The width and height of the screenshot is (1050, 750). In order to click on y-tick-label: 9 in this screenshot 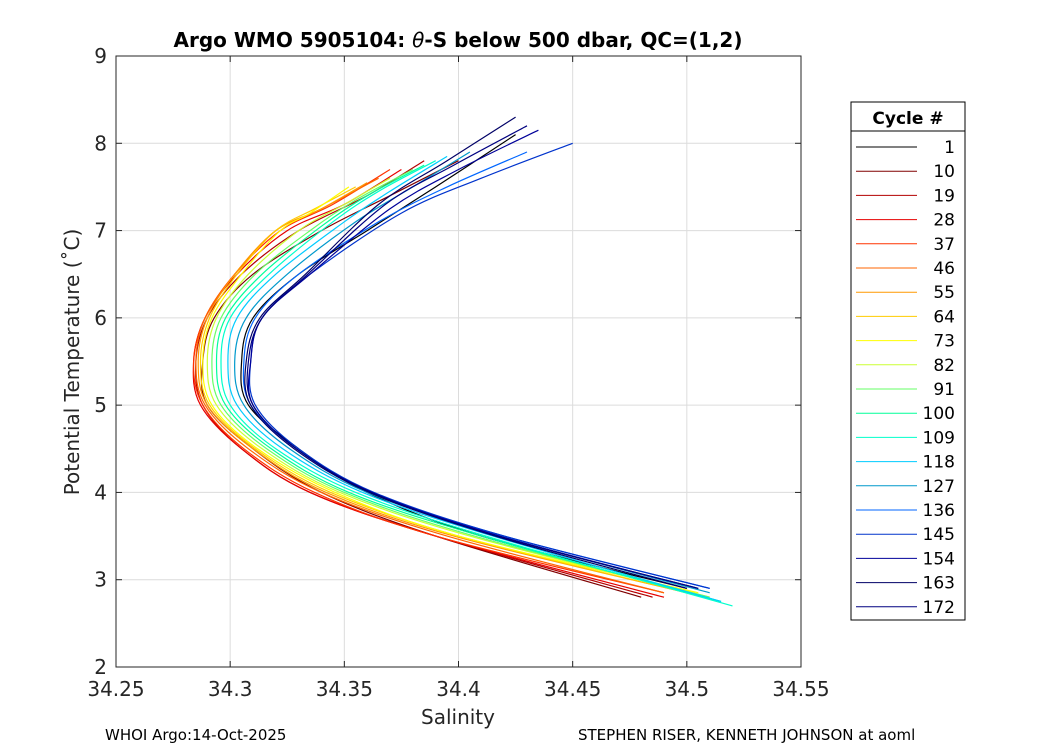, I will do `click(100, 56)`.